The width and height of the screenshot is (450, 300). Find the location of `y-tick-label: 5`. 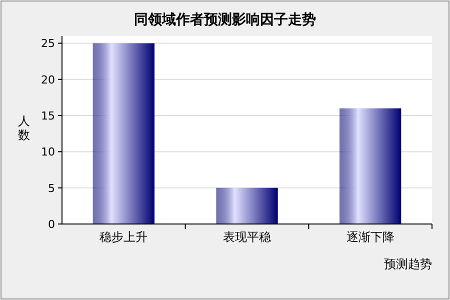

y-tick-label: 5 is located at coordinates (51, 188).